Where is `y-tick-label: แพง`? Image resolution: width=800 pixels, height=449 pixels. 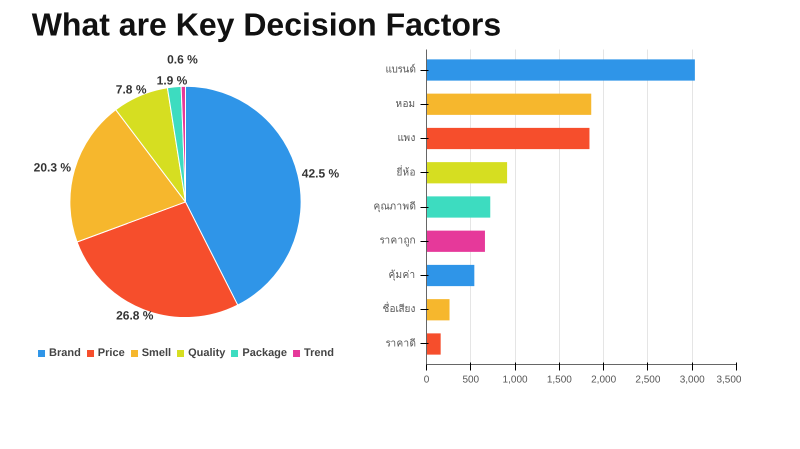
y-tick-label: แพง is located at coordinates (407, 138).